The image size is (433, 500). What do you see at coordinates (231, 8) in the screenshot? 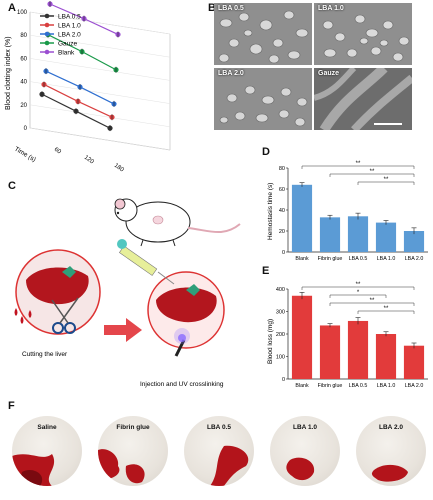
I see `sem-label-lba05: LBA 0.5` at bounding box center [231, 8].